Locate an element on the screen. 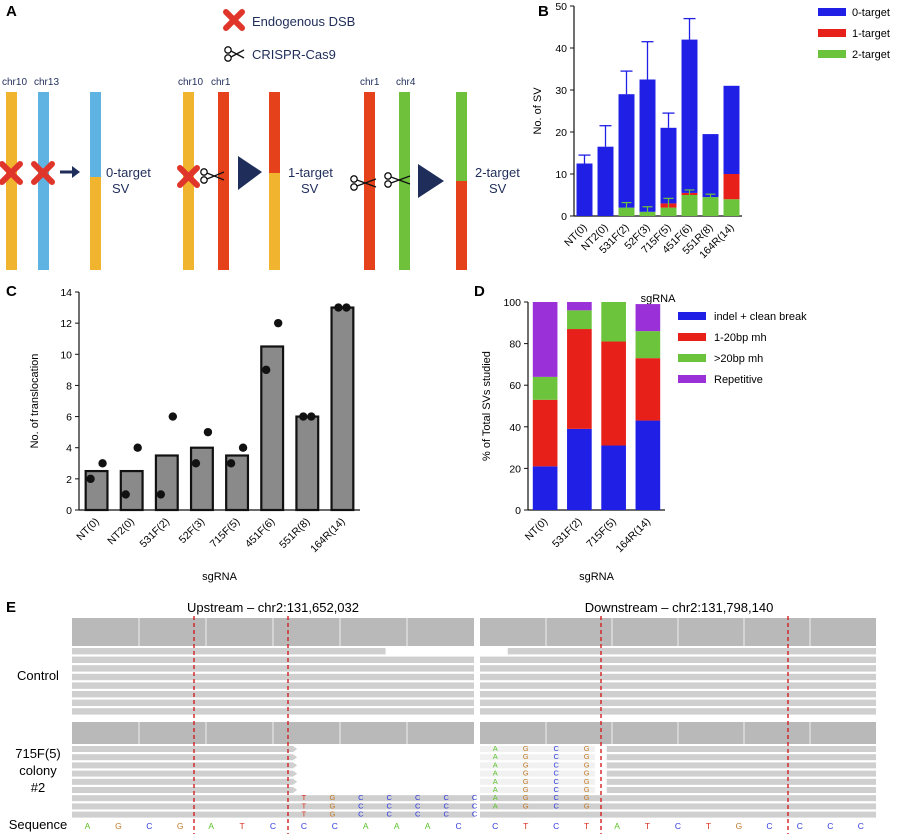 The image size is (900, 834). panel-b-letter: B is located at coordinates (543, 11).